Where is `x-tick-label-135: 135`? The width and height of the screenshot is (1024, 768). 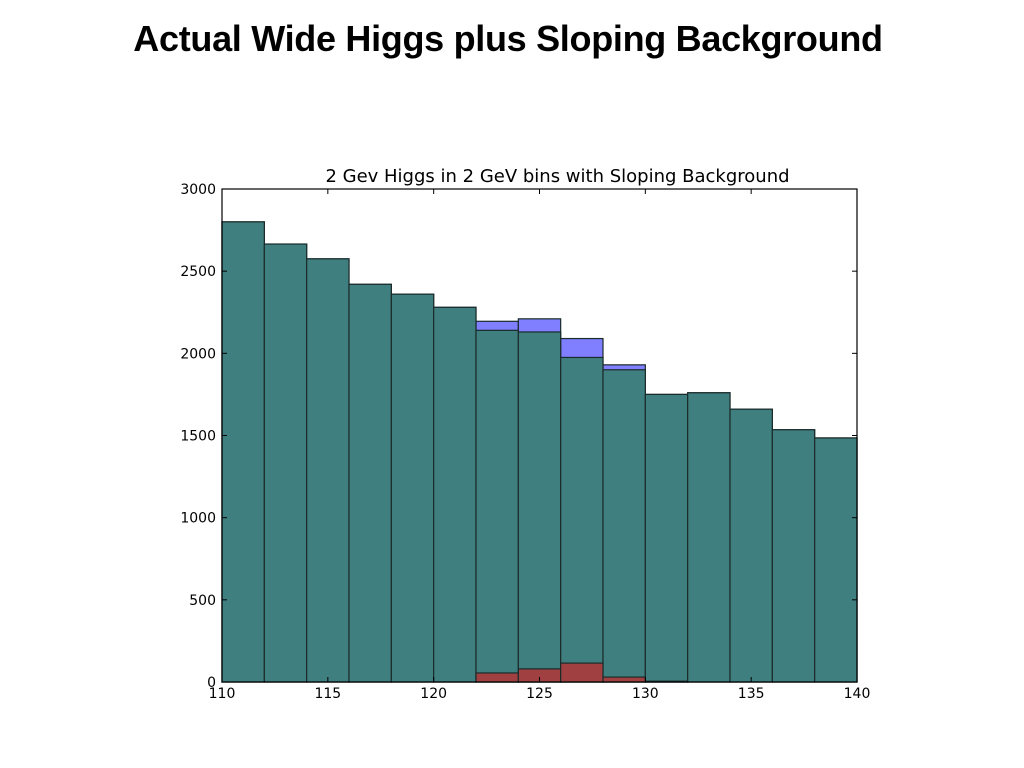 x-tick-label-135: 135 is located at coordinates (751, 694).